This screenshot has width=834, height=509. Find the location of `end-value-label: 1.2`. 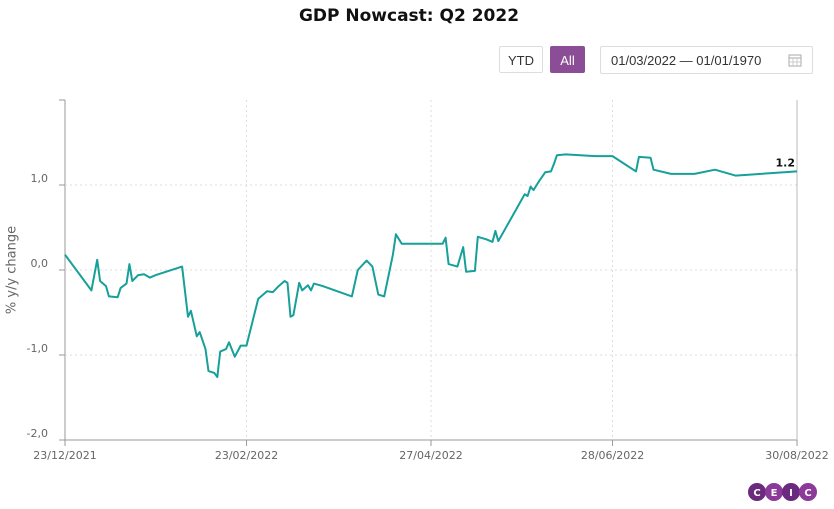

end-value-label: 1.2 is located at coordinates (786, 162).